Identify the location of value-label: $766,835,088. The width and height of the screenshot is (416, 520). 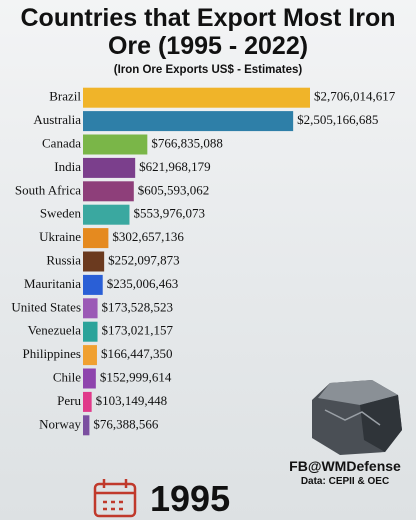
(187, 142).